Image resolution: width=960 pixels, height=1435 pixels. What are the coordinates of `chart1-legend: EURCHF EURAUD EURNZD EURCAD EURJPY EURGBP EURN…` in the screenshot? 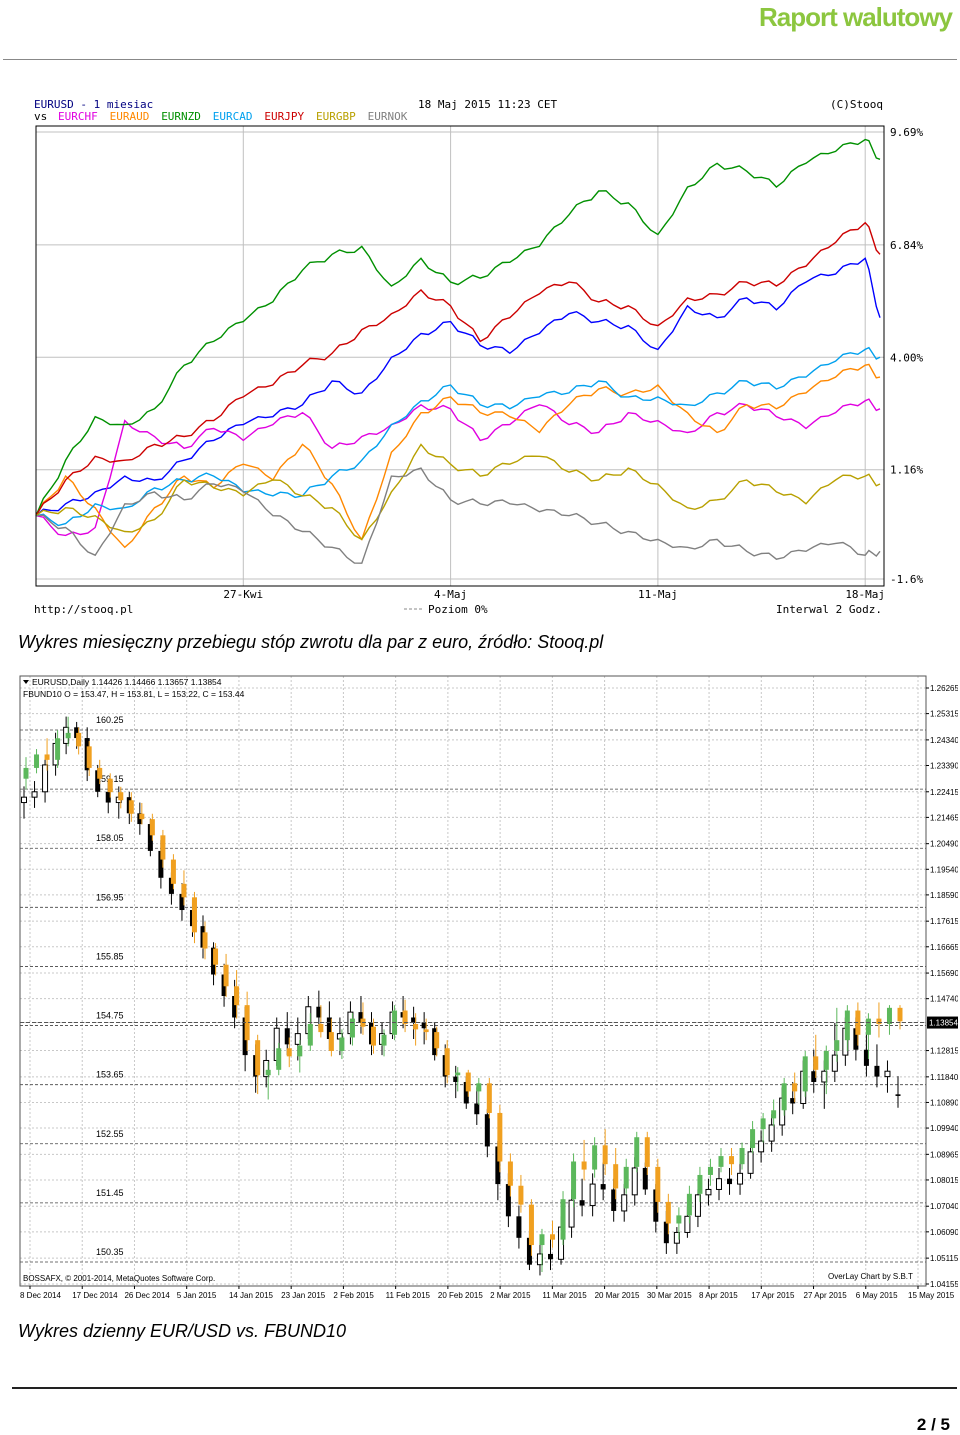 It's located at (233, 116).